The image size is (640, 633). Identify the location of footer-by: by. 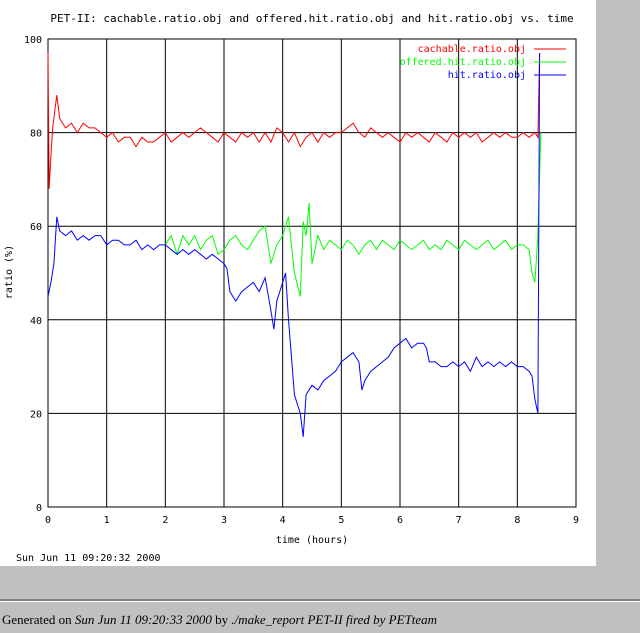
(221, 619).